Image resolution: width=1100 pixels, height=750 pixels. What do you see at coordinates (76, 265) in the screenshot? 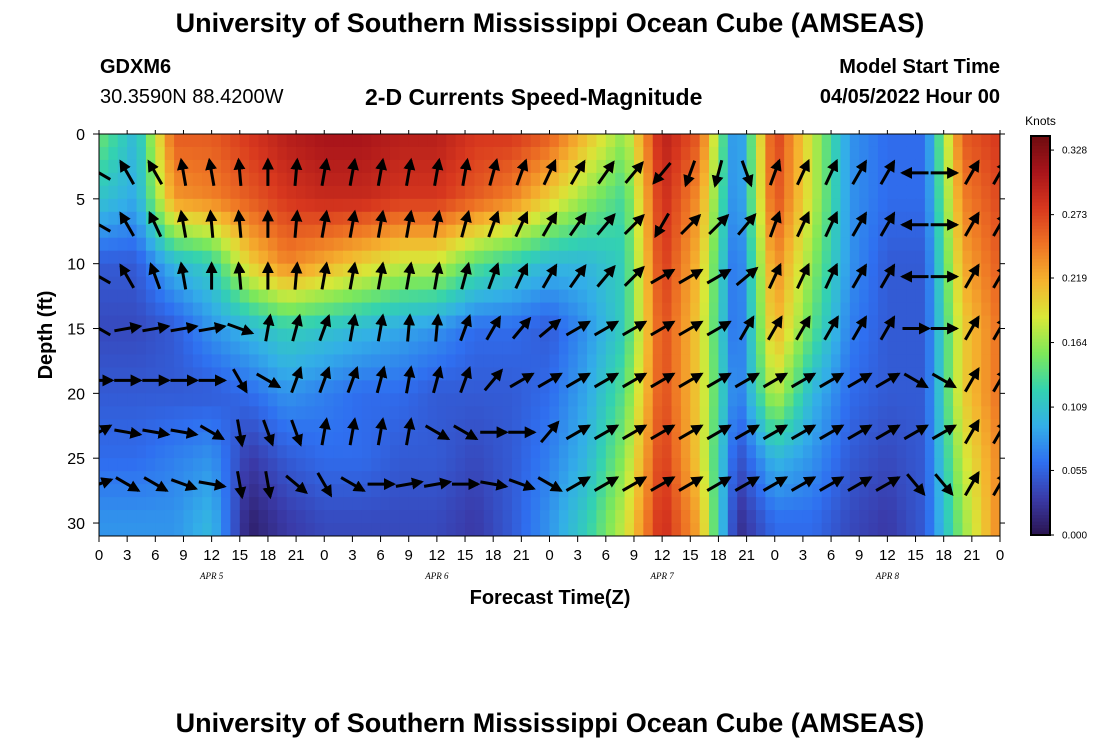
I see `y-tick-label: 10` at bounding box center [76, 265].